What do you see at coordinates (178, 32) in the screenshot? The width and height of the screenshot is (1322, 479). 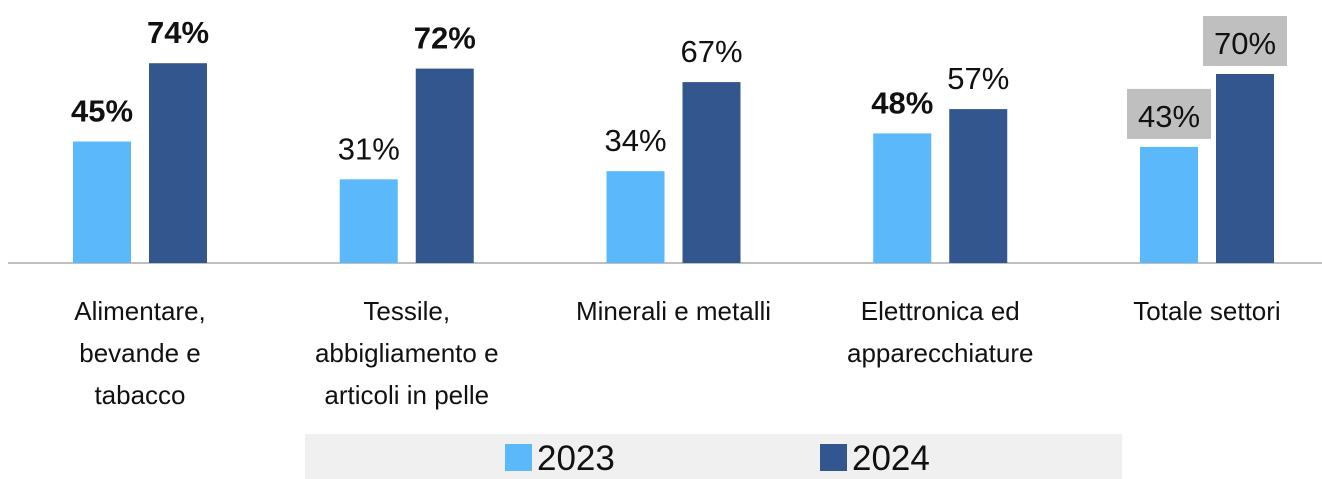 I see `value-label: 74%` at bounding box center [178, 32].